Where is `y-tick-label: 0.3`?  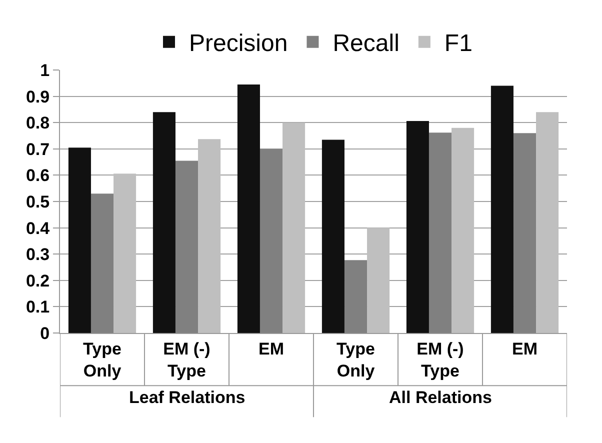
y-tick-label: 0.3 is located at coordinates (38, 254).